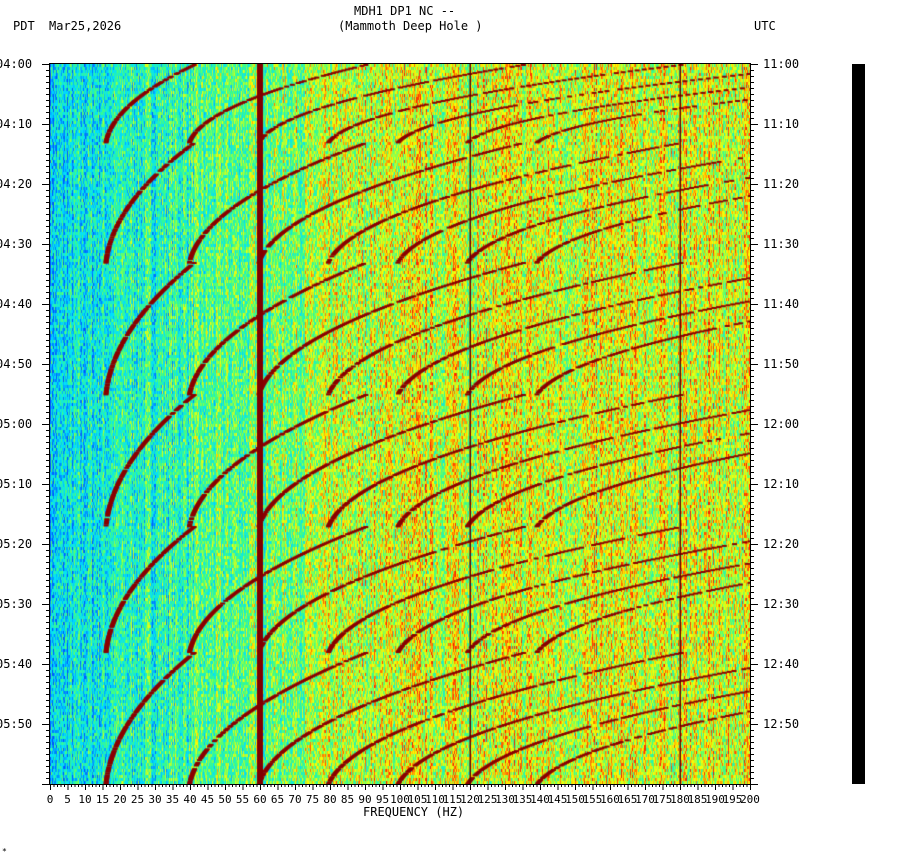 This screenshot has height=864, width=902. What do you see at coordinates (67, 799) in the screenshot?
I see `x-tick-label: 5` at bounding box center [67, 799].